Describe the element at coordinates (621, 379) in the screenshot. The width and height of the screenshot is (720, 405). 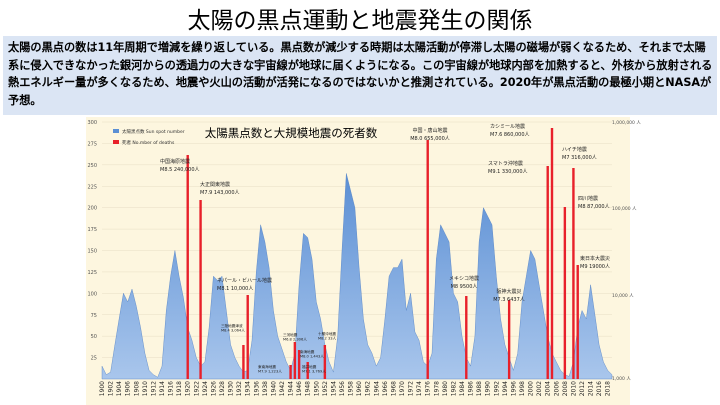
I see `y-right-tick-label: 1,000 人` at that location.